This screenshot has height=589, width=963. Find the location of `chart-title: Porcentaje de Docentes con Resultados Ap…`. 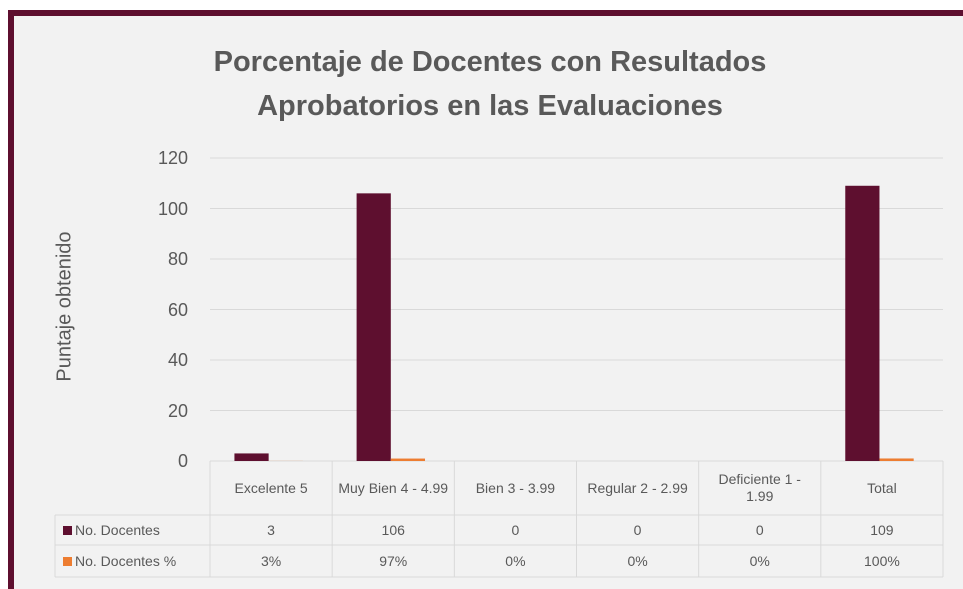

chart-title: Porcentaje de Docentes con Resultados Ap… is located at coordinates (490, 84).